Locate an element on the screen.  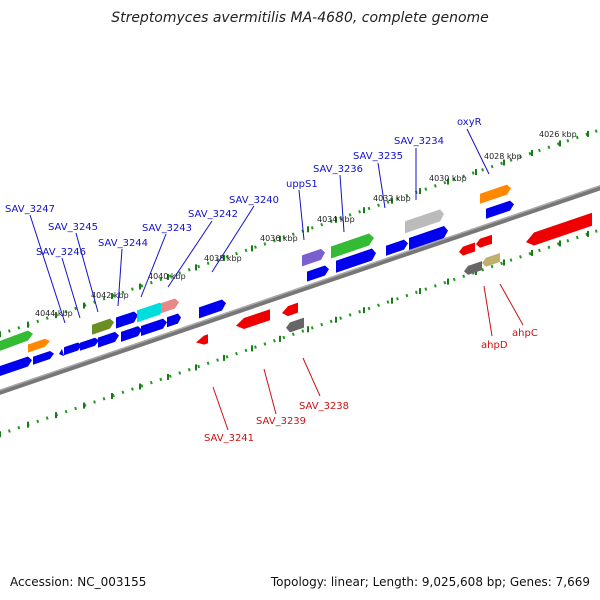
gene-label-forward: oxyR is located at coordinates (469, 122).